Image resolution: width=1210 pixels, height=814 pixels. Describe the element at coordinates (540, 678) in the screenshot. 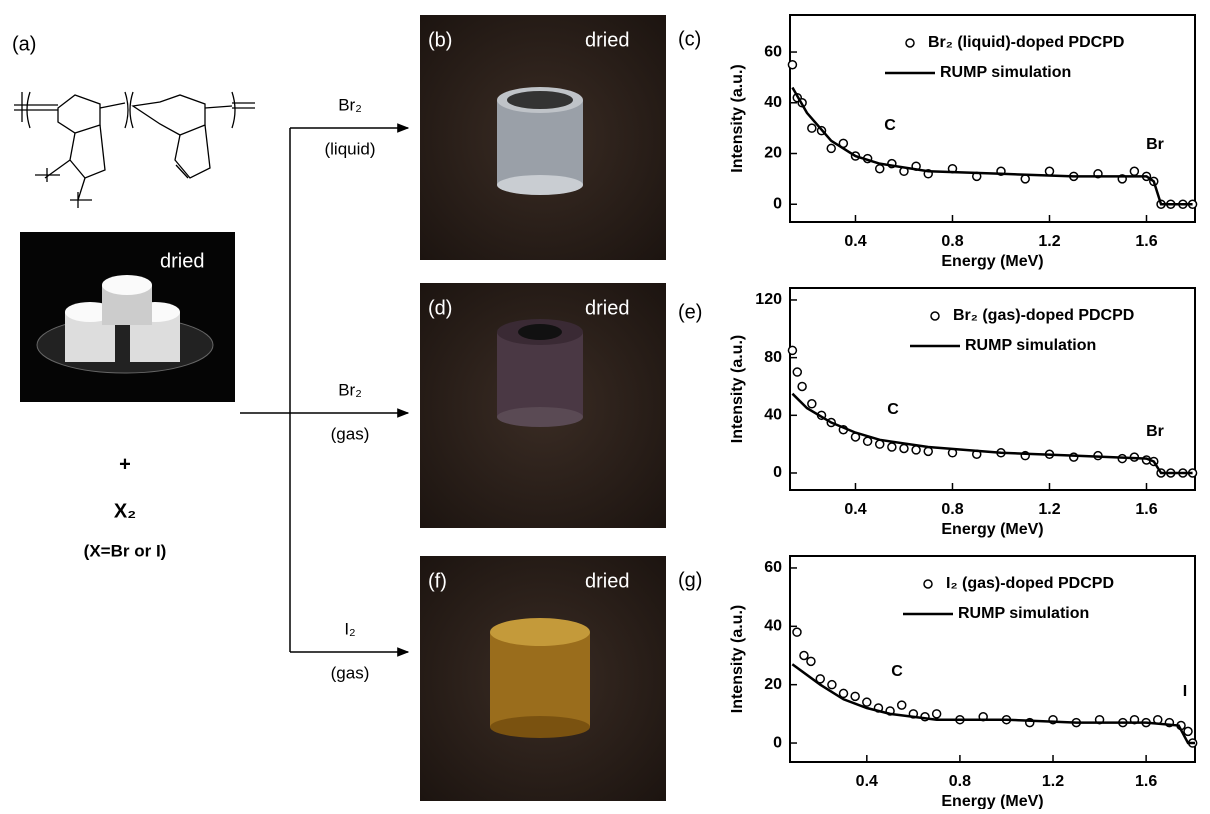

I see `sample-f` at that location.